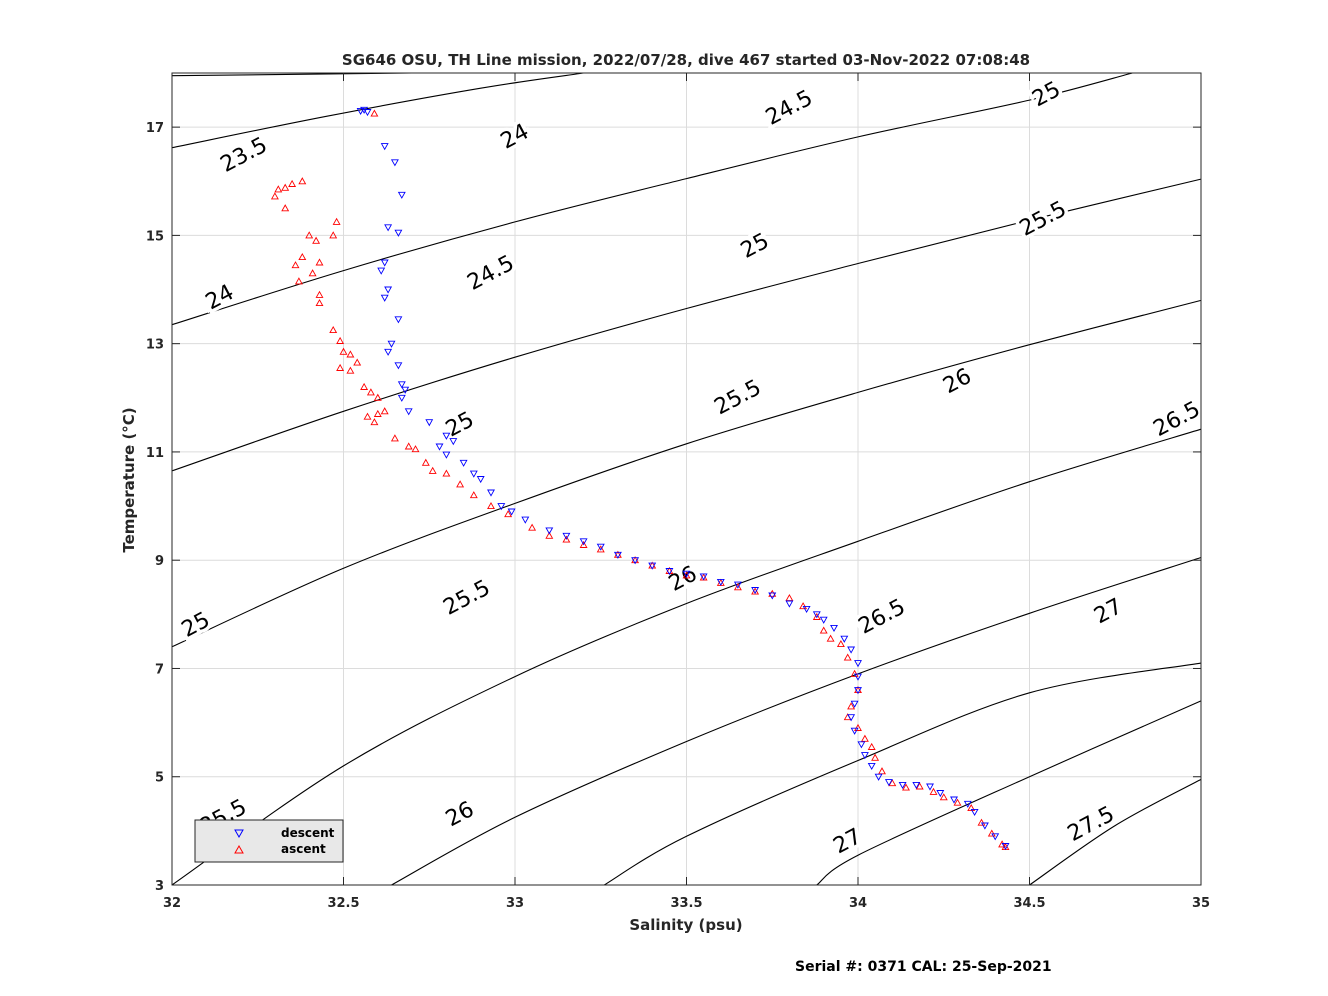  What do you see at coordinates (239, 849) in the screenshot?
I see `legend-ascent-marker` at bounding box center [239, 849].